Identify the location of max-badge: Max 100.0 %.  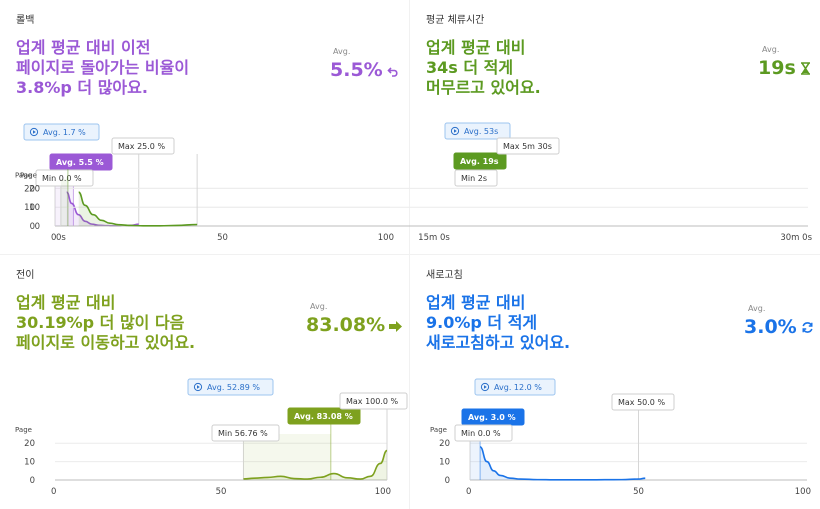
(373, 401).